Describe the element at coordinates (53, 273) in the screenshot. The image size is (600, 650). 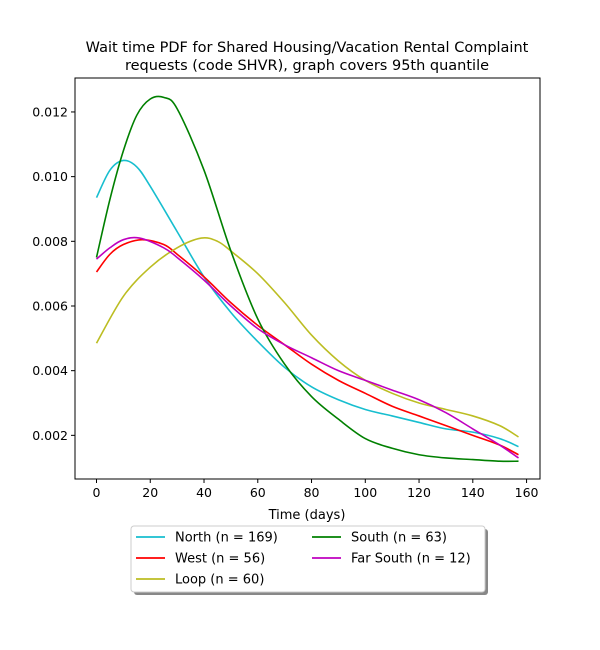
I see `y-axis: 0.002 0.004 0.006 0.008 0.010 0.012` at that location.